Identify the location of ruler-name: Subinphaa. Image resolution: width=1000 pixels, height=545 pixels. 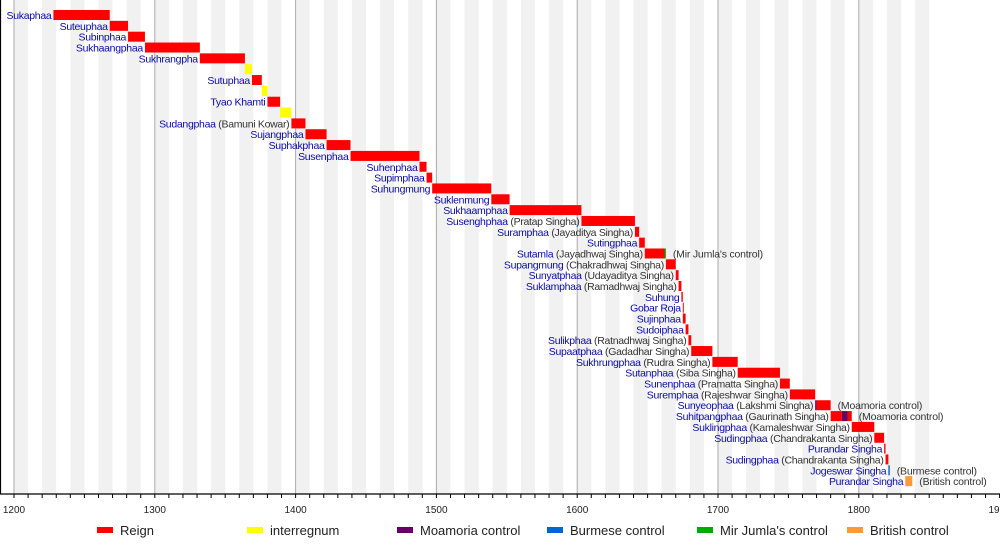
(103, 38).